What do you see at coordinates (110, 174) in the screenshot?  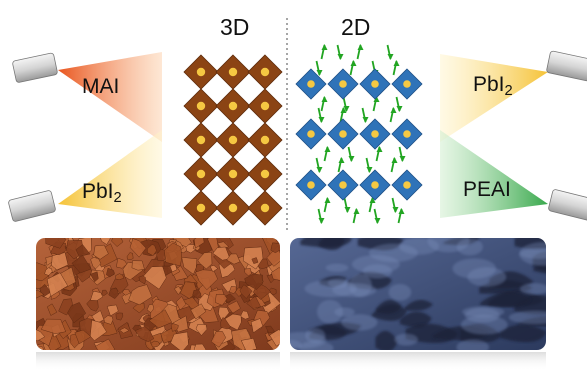 I see `pbi2-left-beam-wedge` at bounding box center [110, 174].